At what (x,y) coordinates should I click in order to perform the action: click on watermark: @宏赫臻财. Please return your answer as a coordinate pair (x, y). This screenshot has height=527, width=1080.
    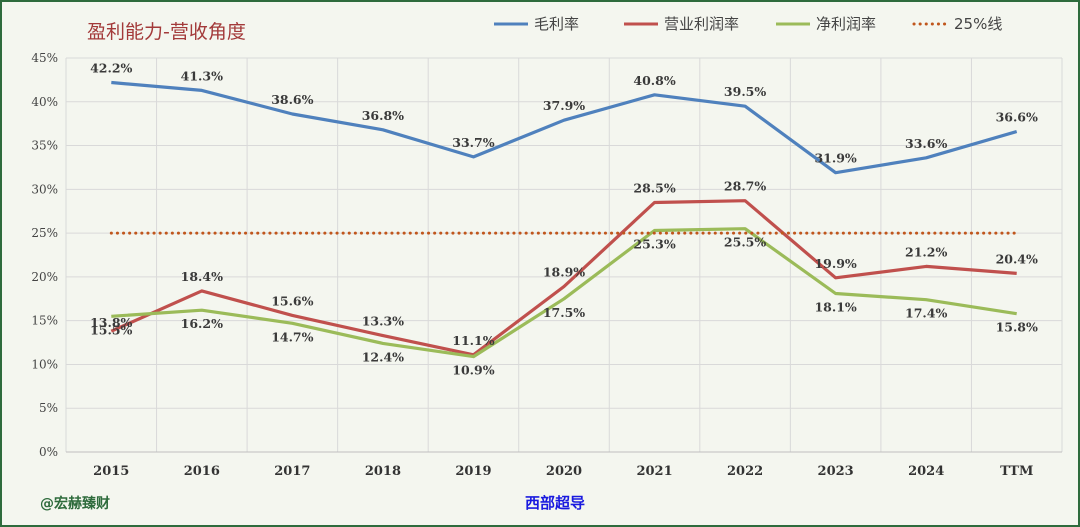
    Looking at the image, I should click on (75, 503).